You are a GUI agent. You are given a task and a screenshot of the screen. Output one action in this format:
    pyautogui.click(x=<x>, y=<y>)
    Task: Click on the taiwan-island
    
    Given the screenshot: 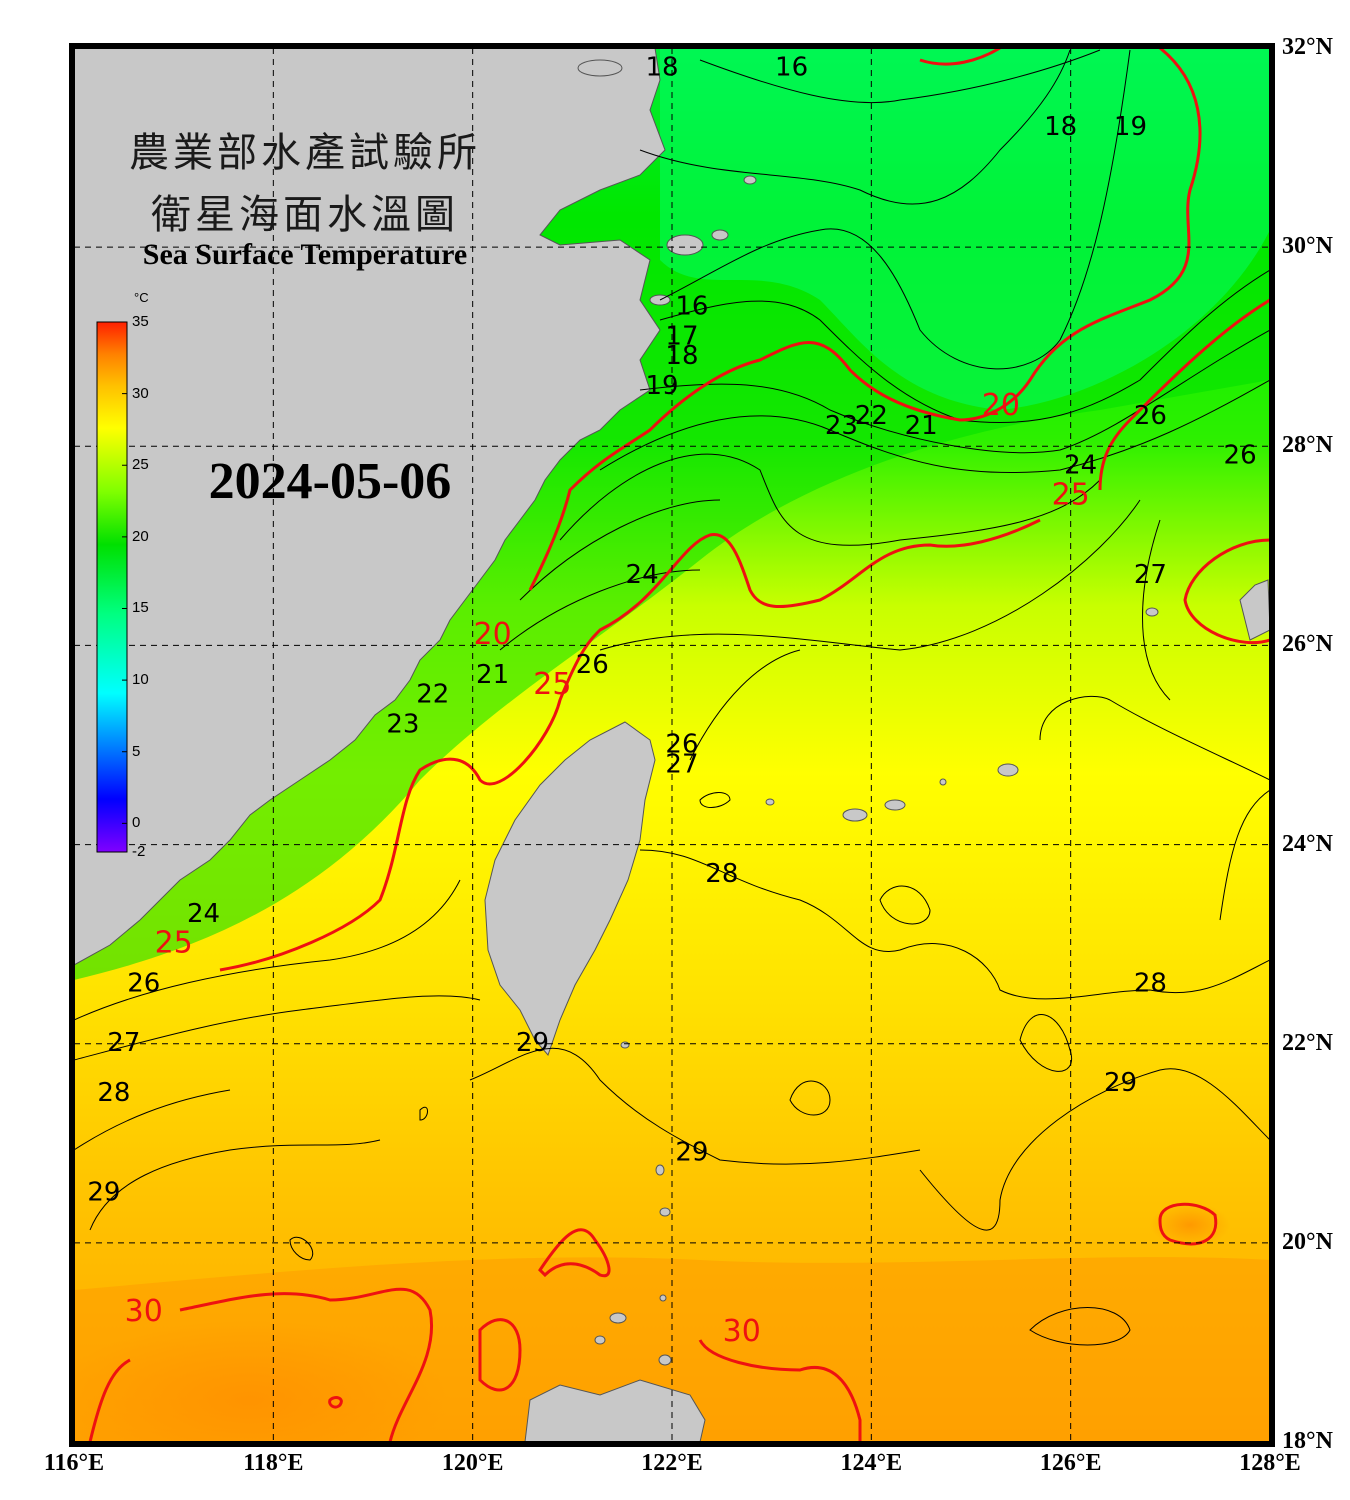 What is the action you would take?
    pyautogui.click(x=570, y=888)
    